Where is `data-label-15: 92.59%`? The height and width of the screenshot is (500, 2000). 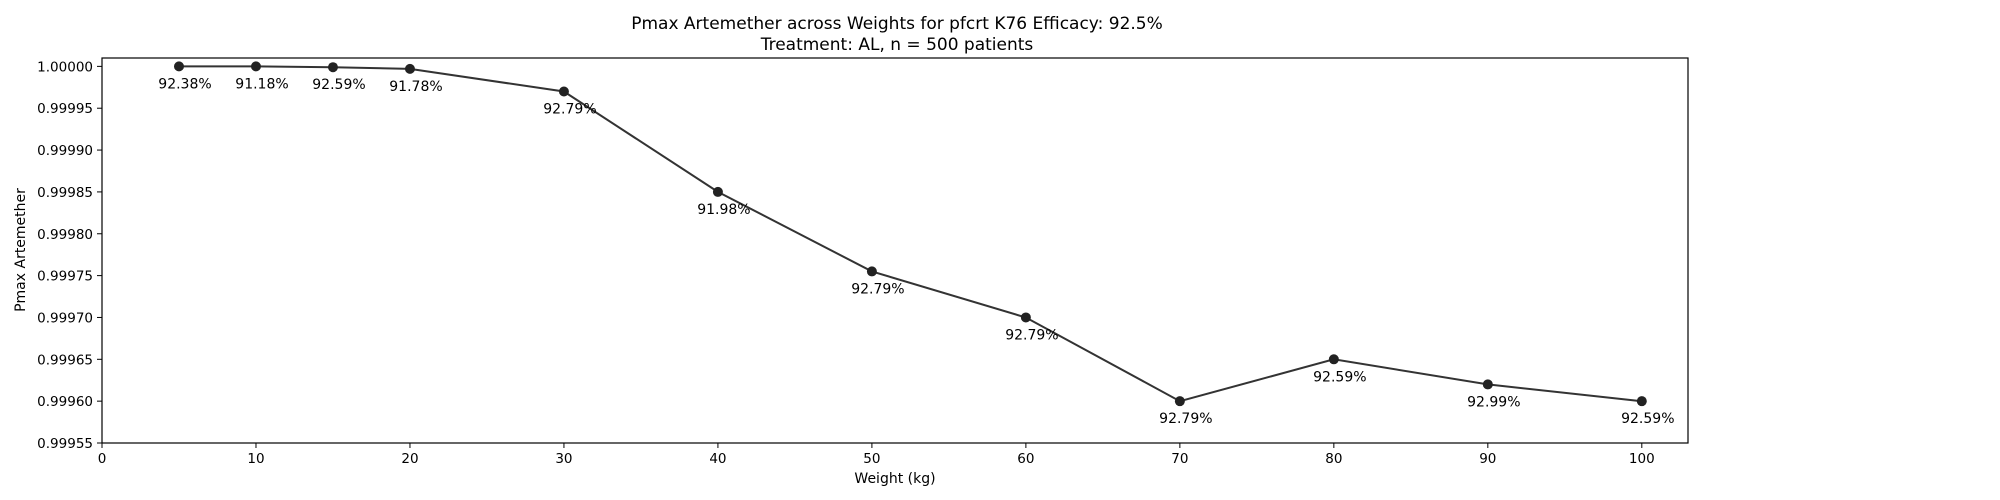
data-label-15: 92.59% is located at coordinates (338, 85).